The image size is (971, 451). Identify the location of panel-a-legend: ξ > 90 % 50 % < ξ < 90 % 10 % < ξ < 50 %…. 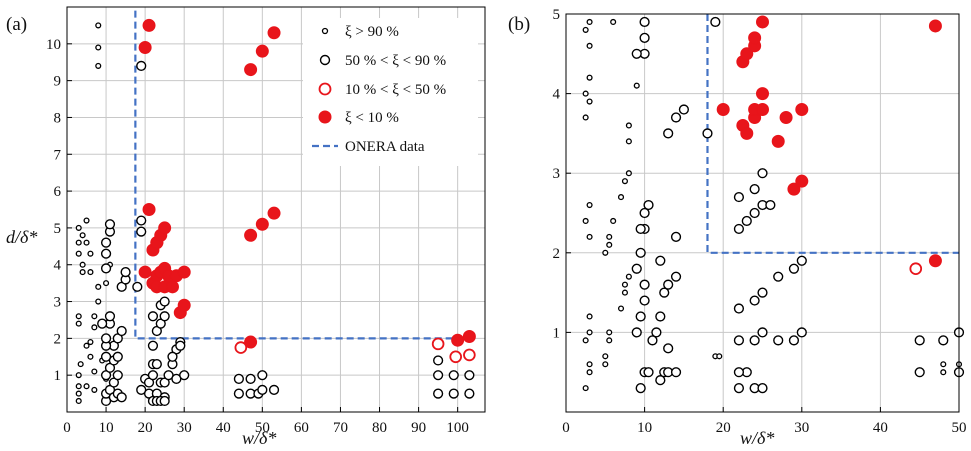
(390, 92).